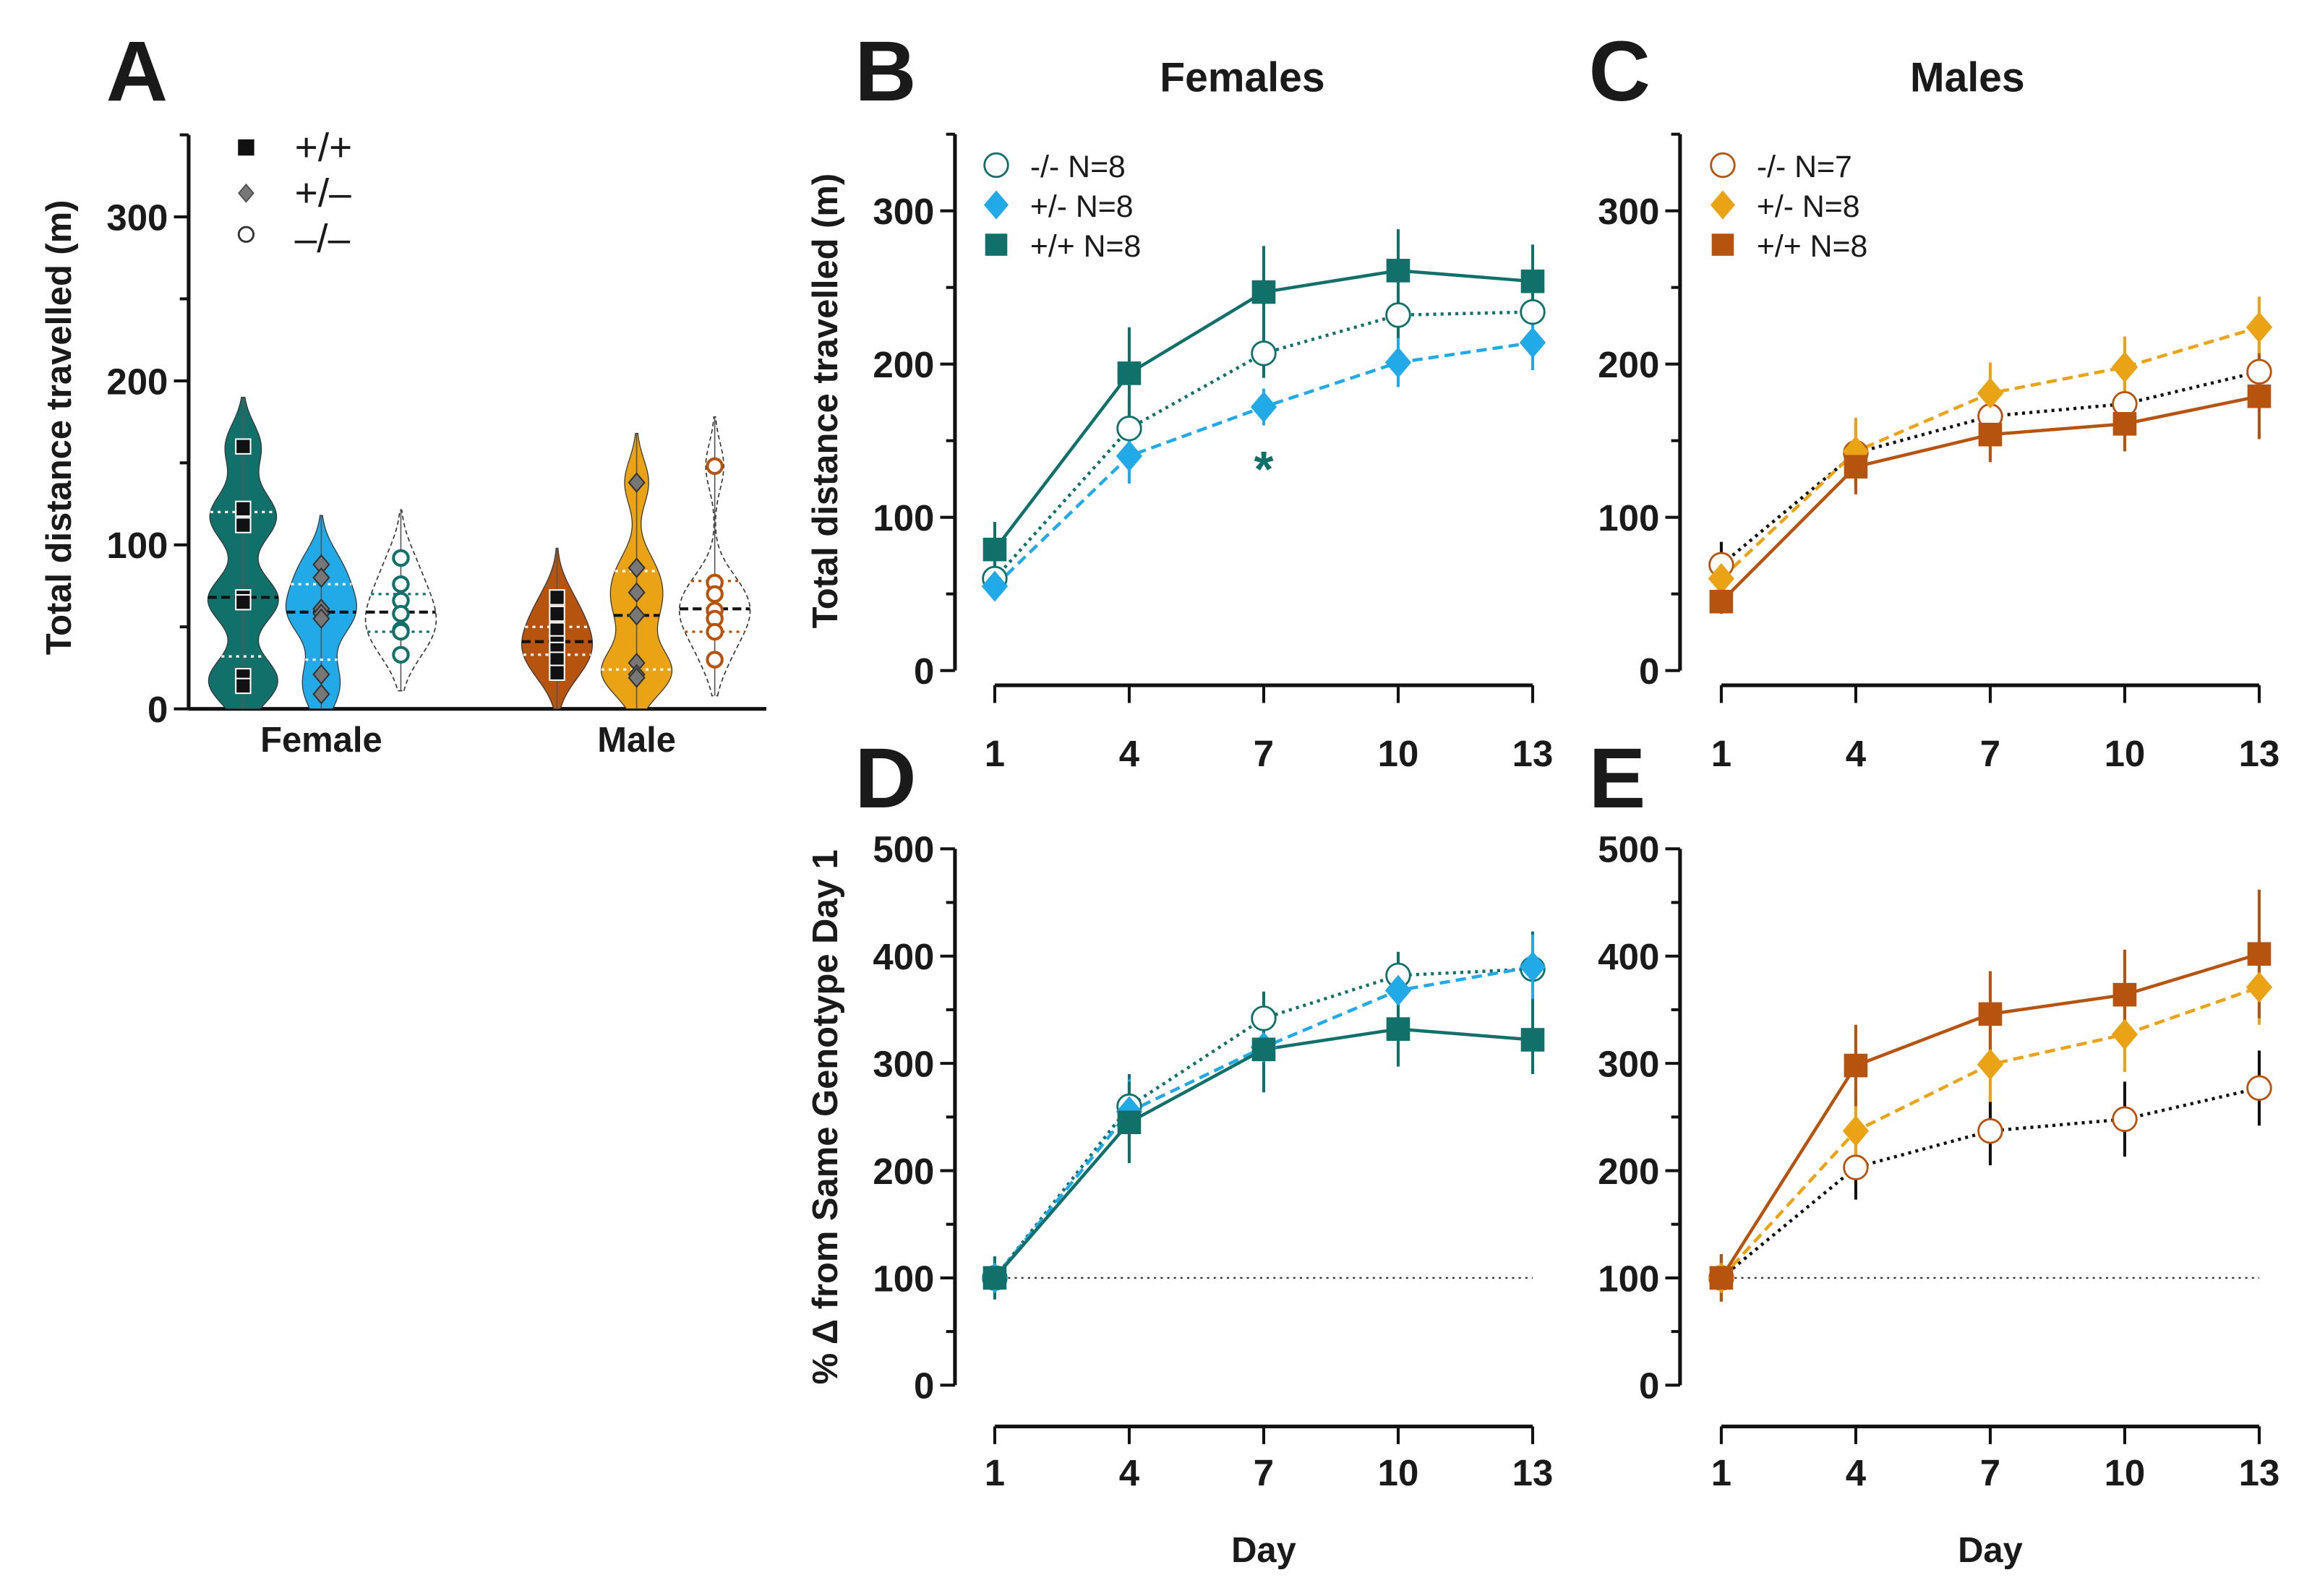  Describe the element at coordinates (1619, 71) in the screenshot. I see `panel-letter-c: C` at that location.